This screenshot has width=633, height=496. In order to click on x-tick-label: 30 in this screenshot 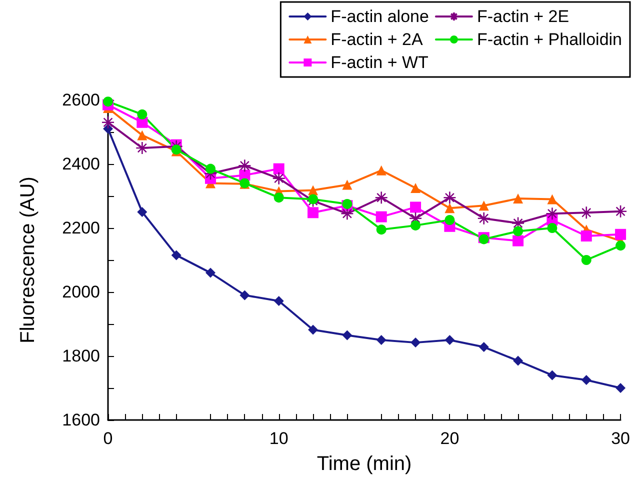, I will do `click(620, 438)`.